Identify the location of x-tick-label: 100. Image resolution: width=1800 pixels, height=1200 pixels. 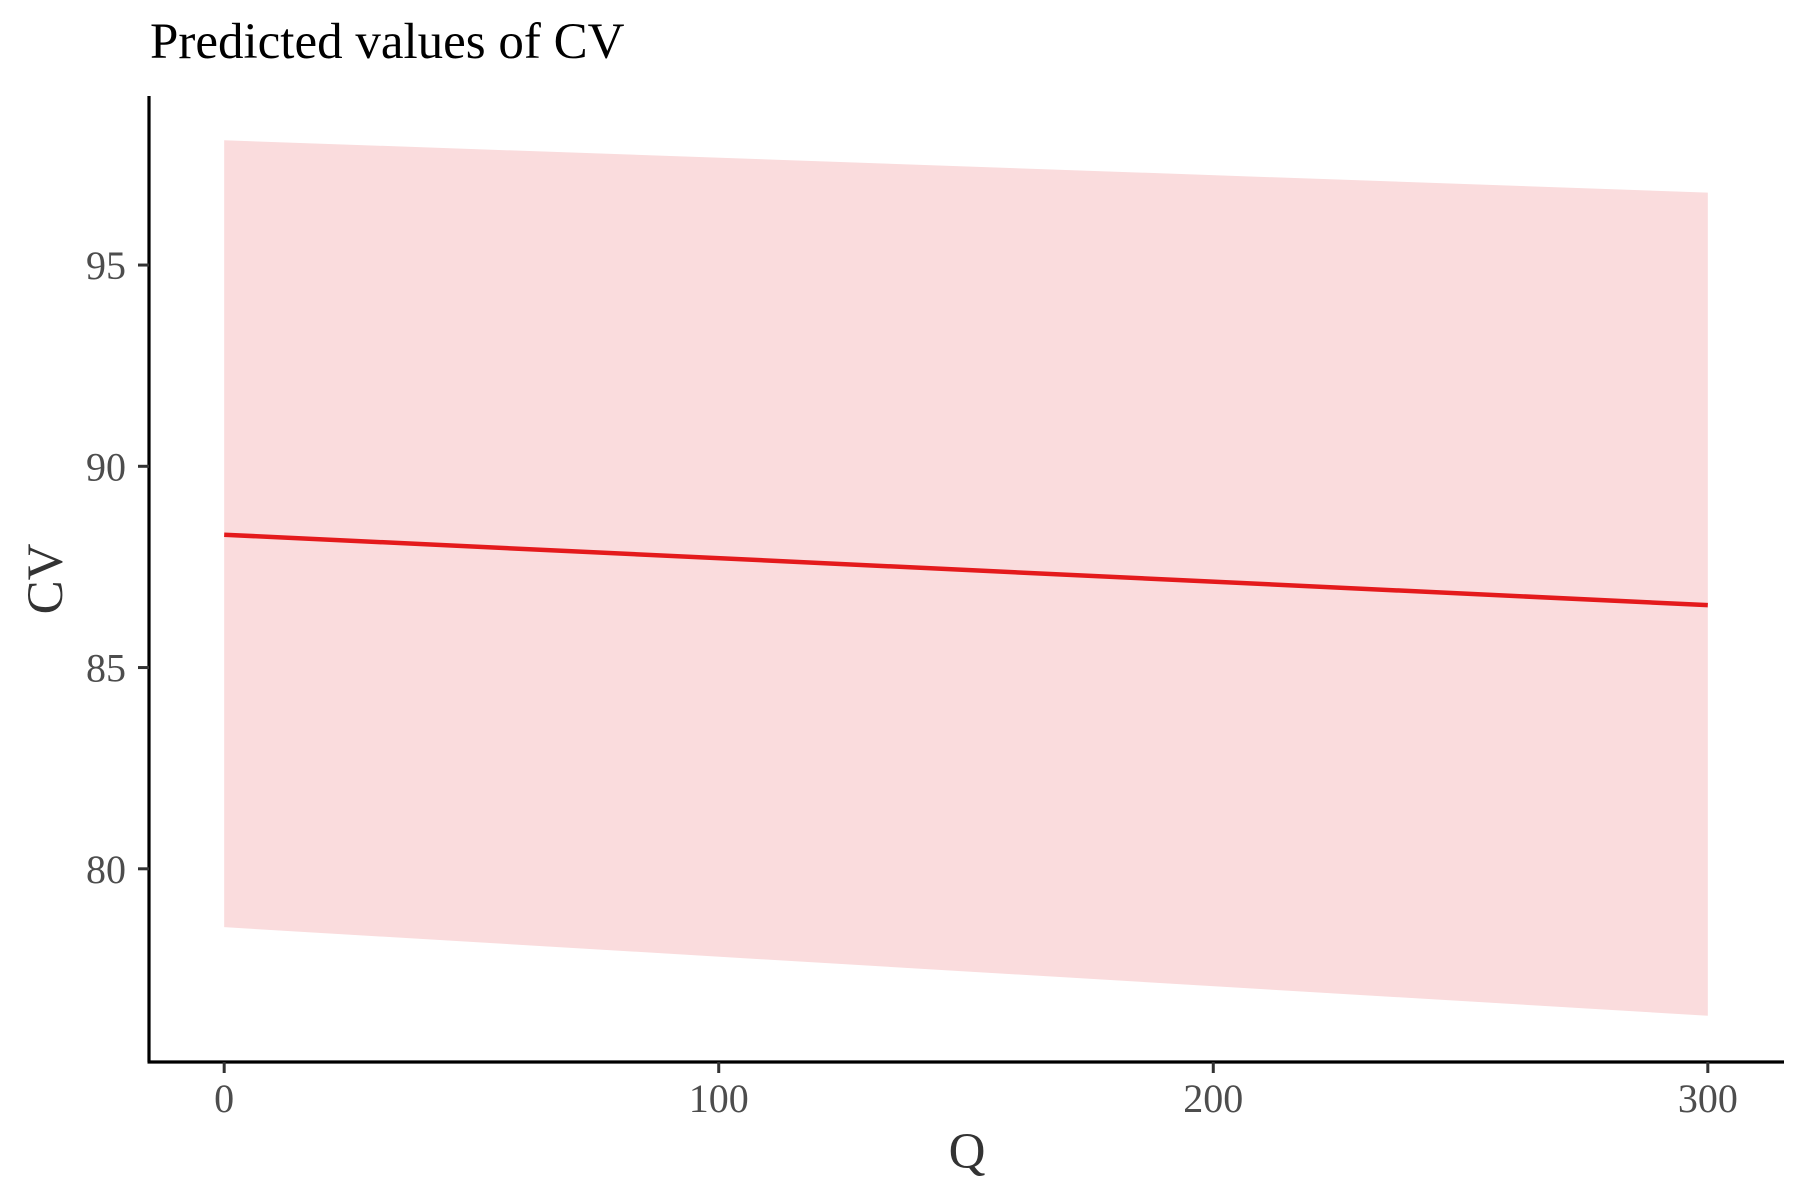
(719, 1098).